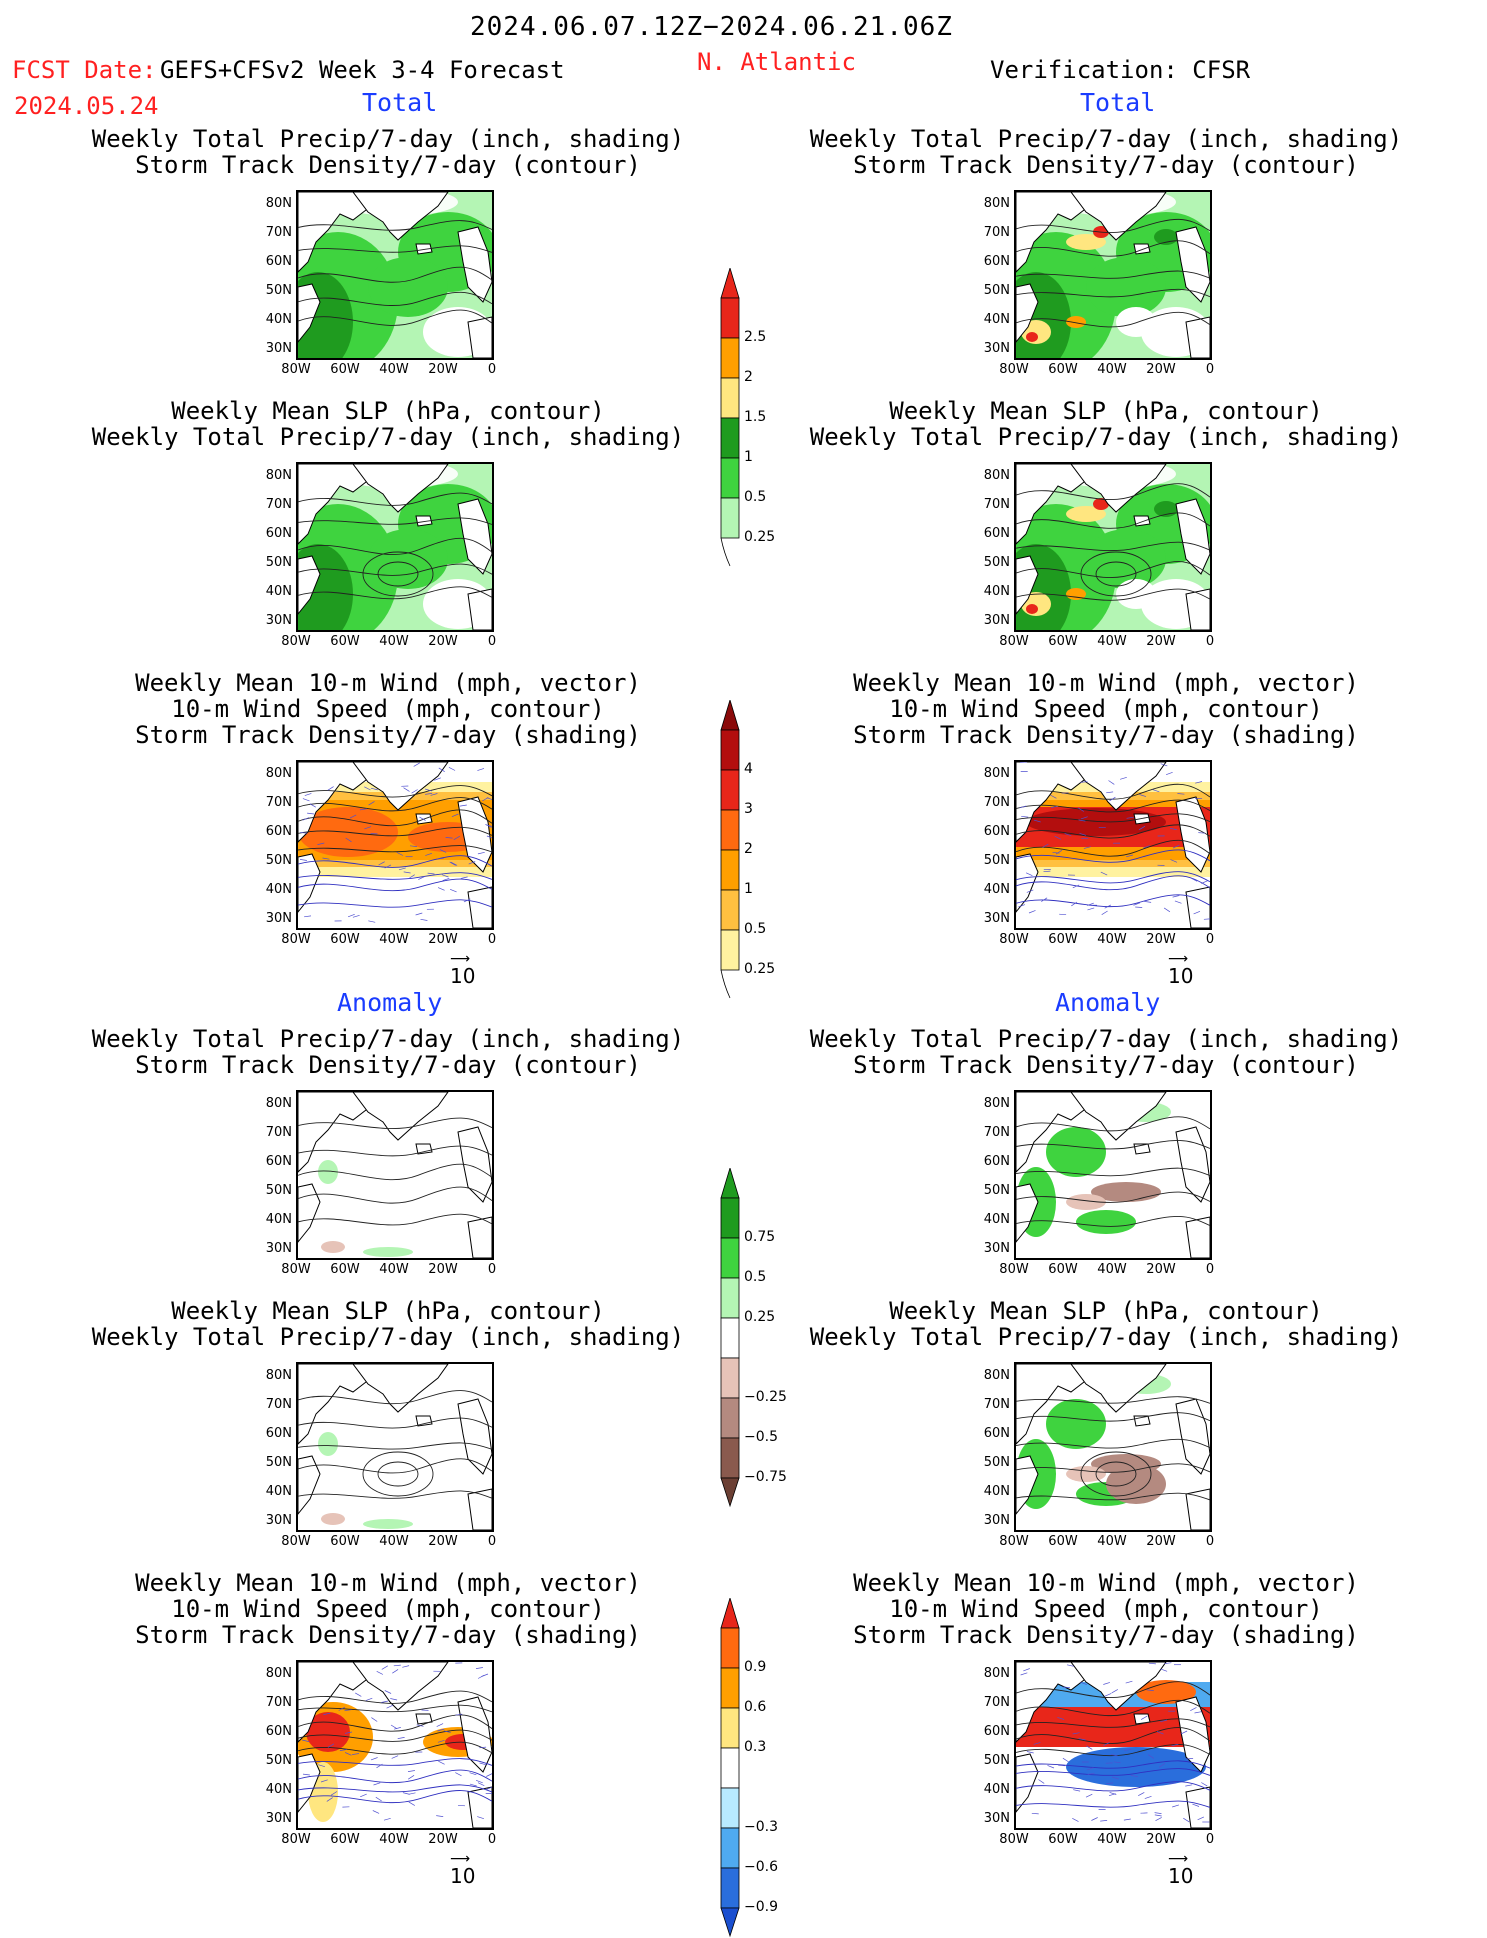 This screenshot has height=1938, width=1487. What do you see at coordinates (755, 337) in the screenshot?
I see `colorbar-tick-label: 2.5` at bounding box center [755, 337].